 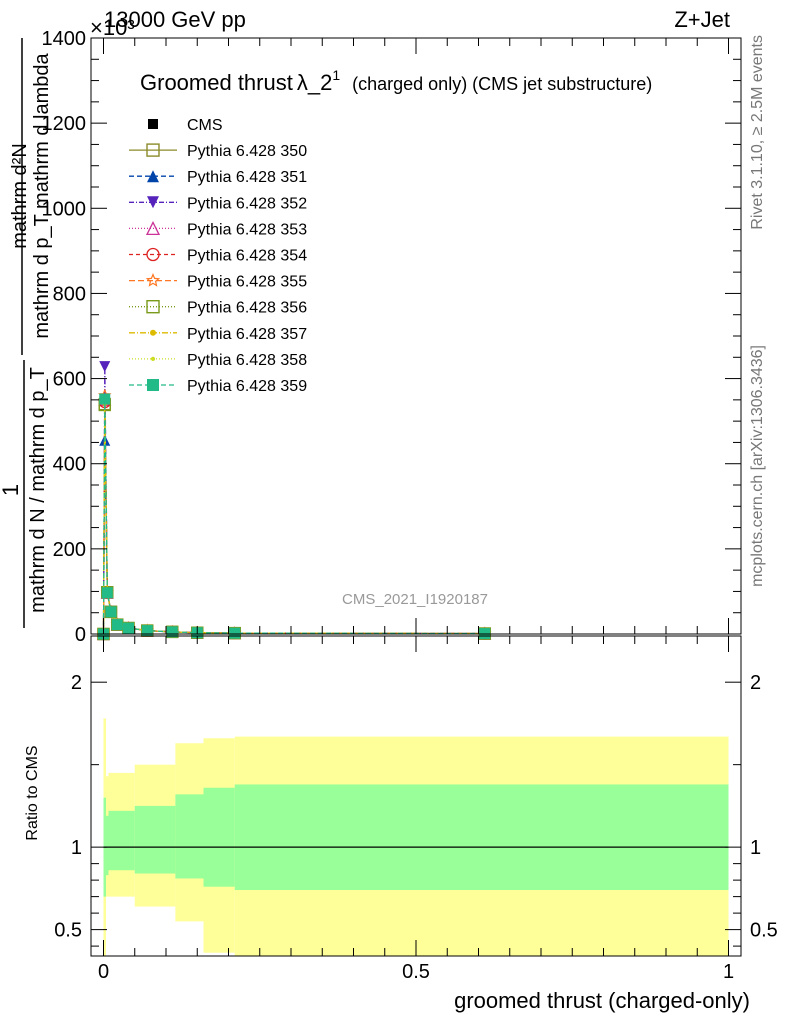 What do you see at coordinates (185, 125) in the screenshot?
I see `legend-entry-0: CMS` at bounding box center [185, 125].